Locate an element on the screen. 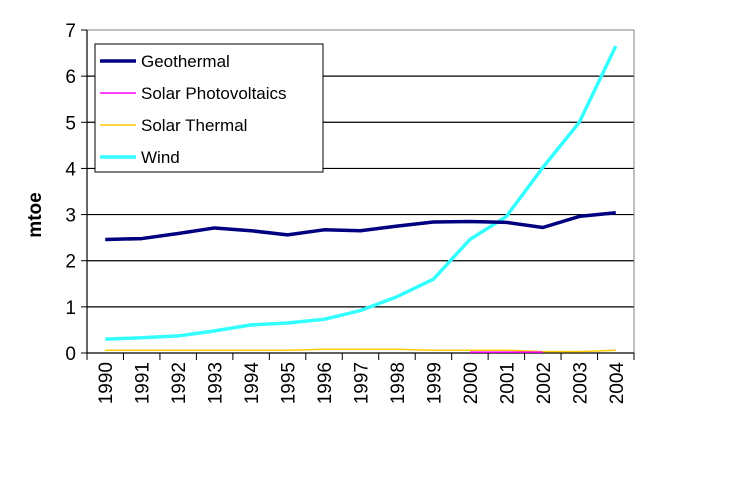  x-tick-label: 1992 is located at coordinates (179, 383).